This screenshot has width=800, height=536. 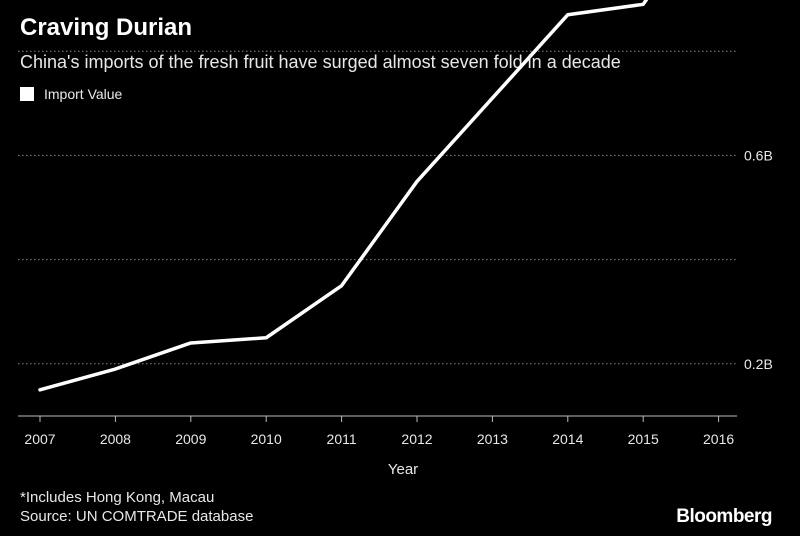 I want to click on source-note: Source: UN COMTRADE database, so click(x=137, y=516).